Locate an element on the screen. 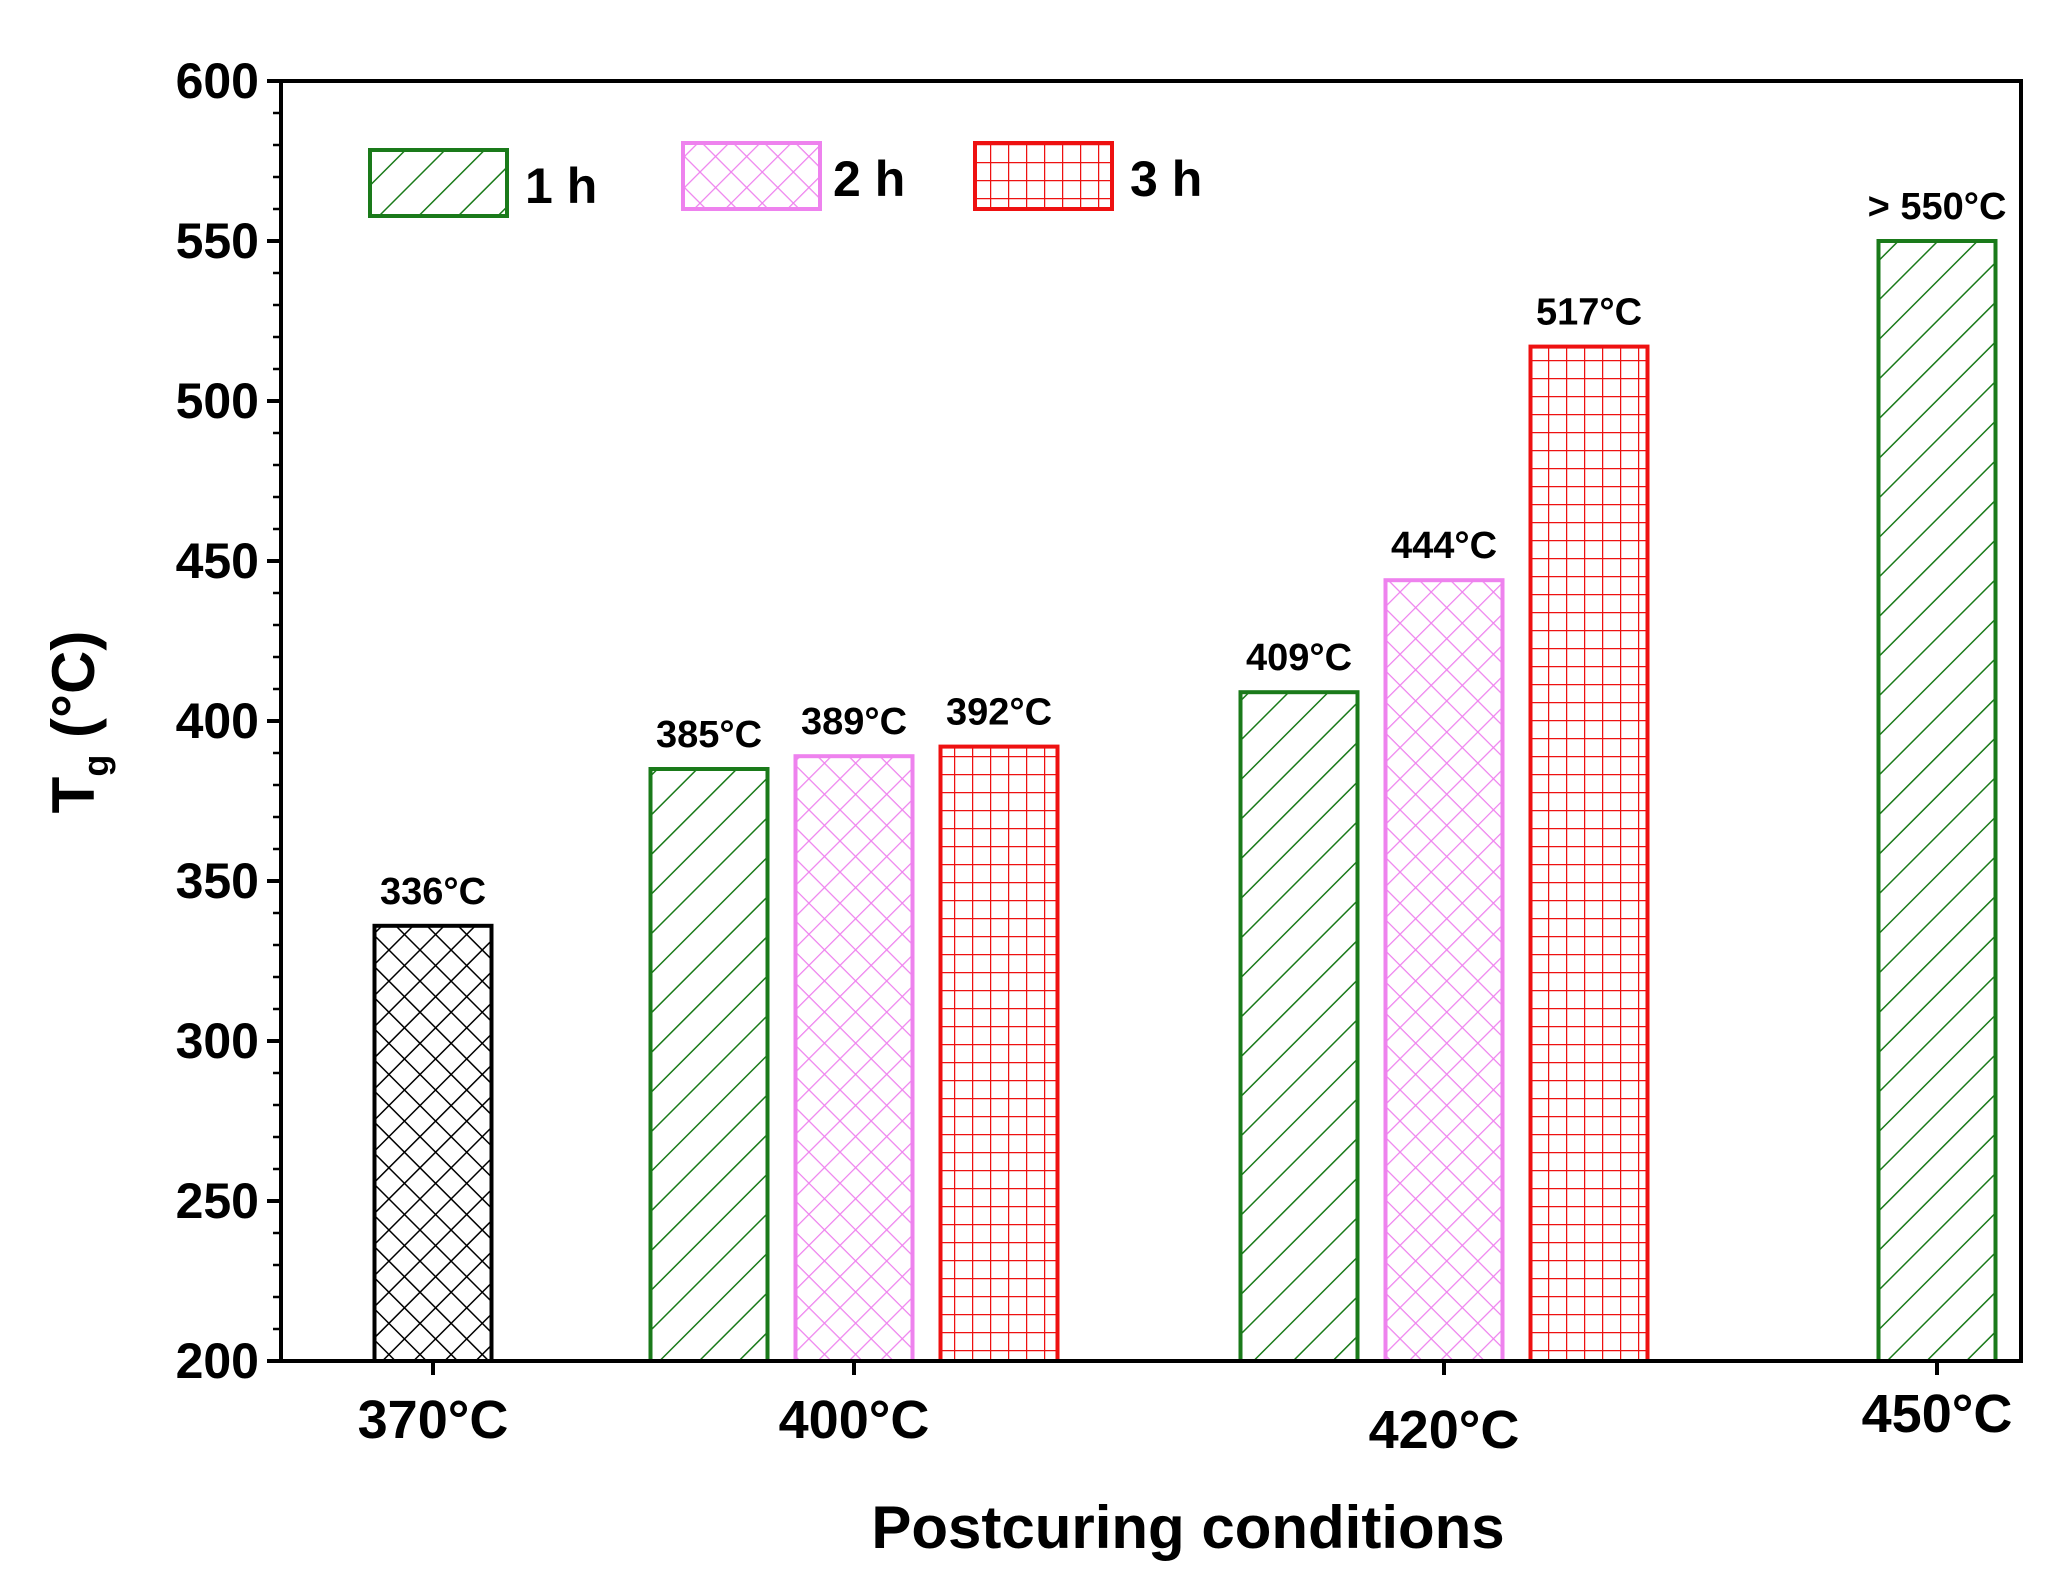 Image resolution: width=2068 pixels, height=1580 pixels. bar-370-c-reference is located at coordinates (433, 1143).